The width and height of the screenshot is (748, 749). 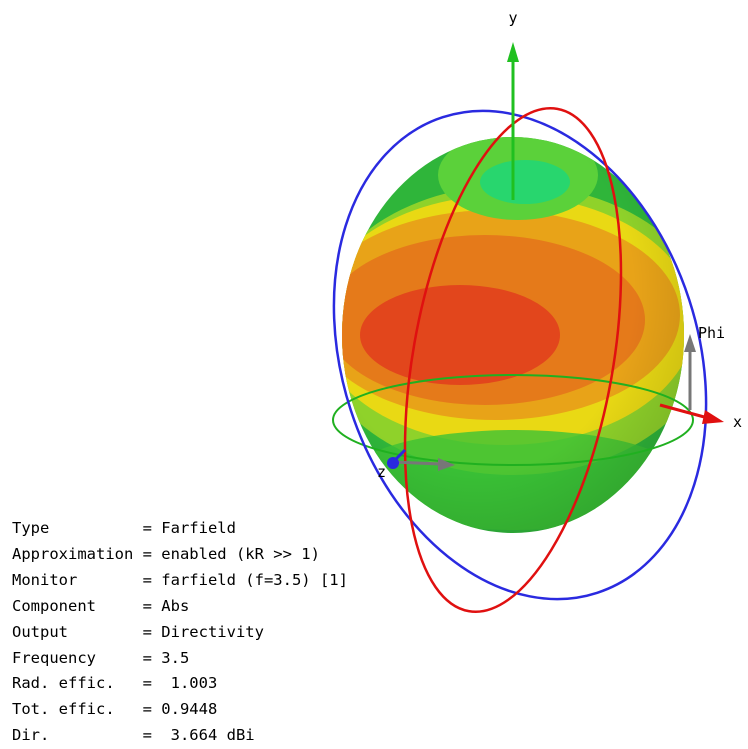 What do you see at coordinates (166, 657) in the screenshot?
I see `info-value: = 3.5` at bounding box center [166, 657].